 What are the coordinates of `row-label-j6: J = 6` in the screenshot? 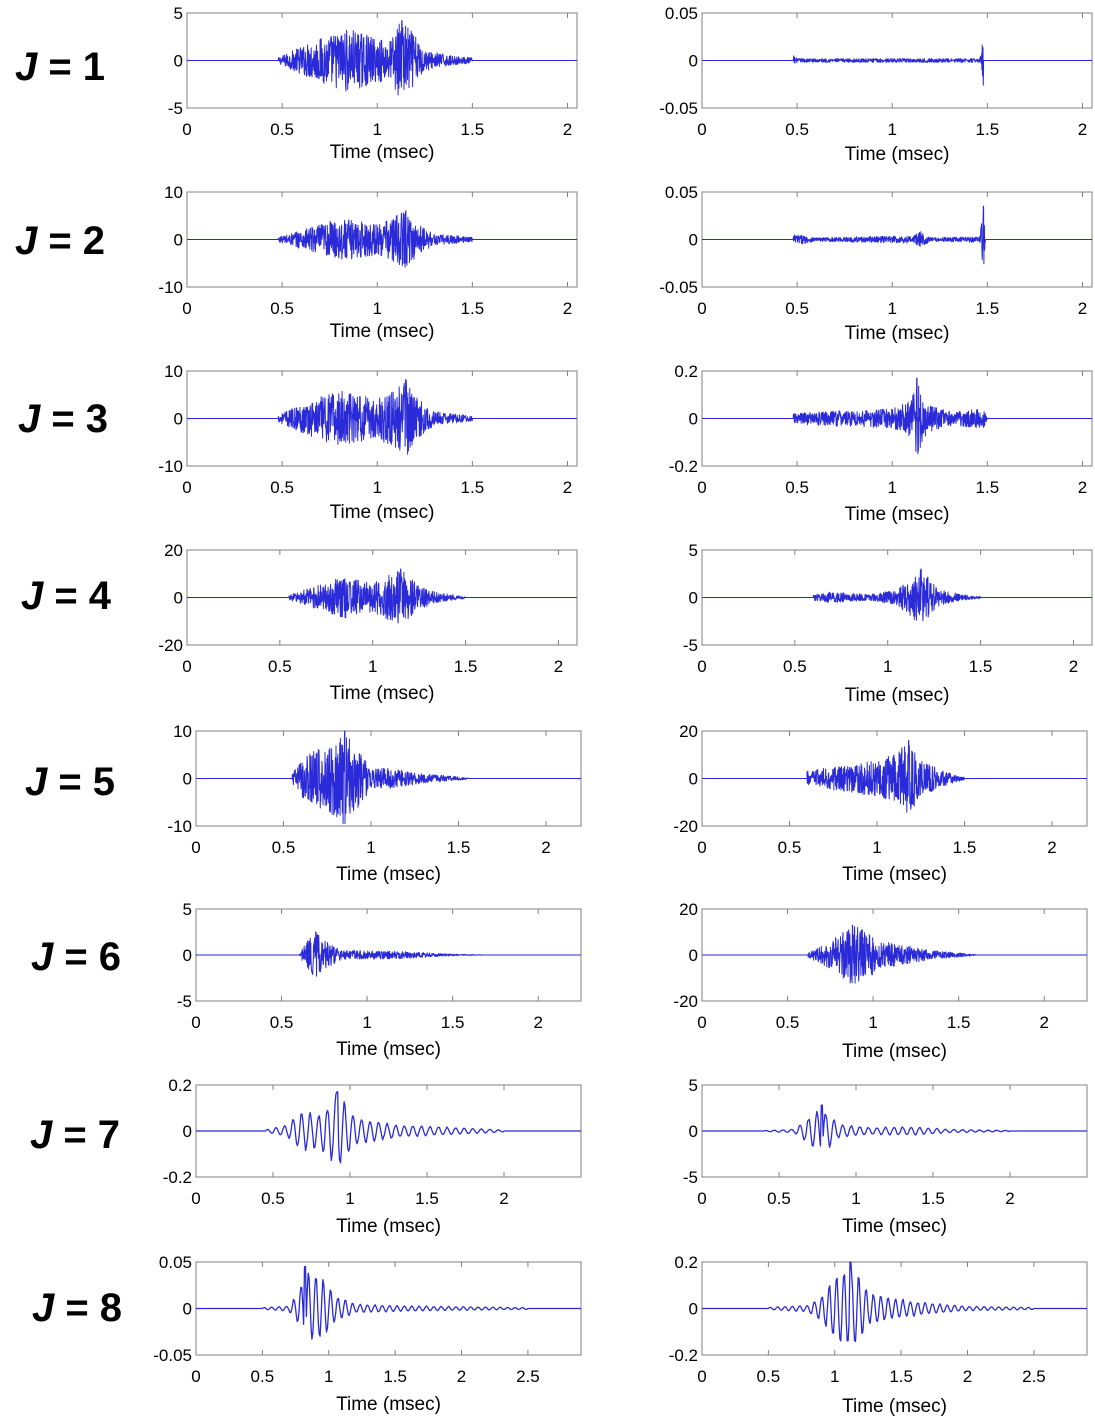 It's located at (76, 957).